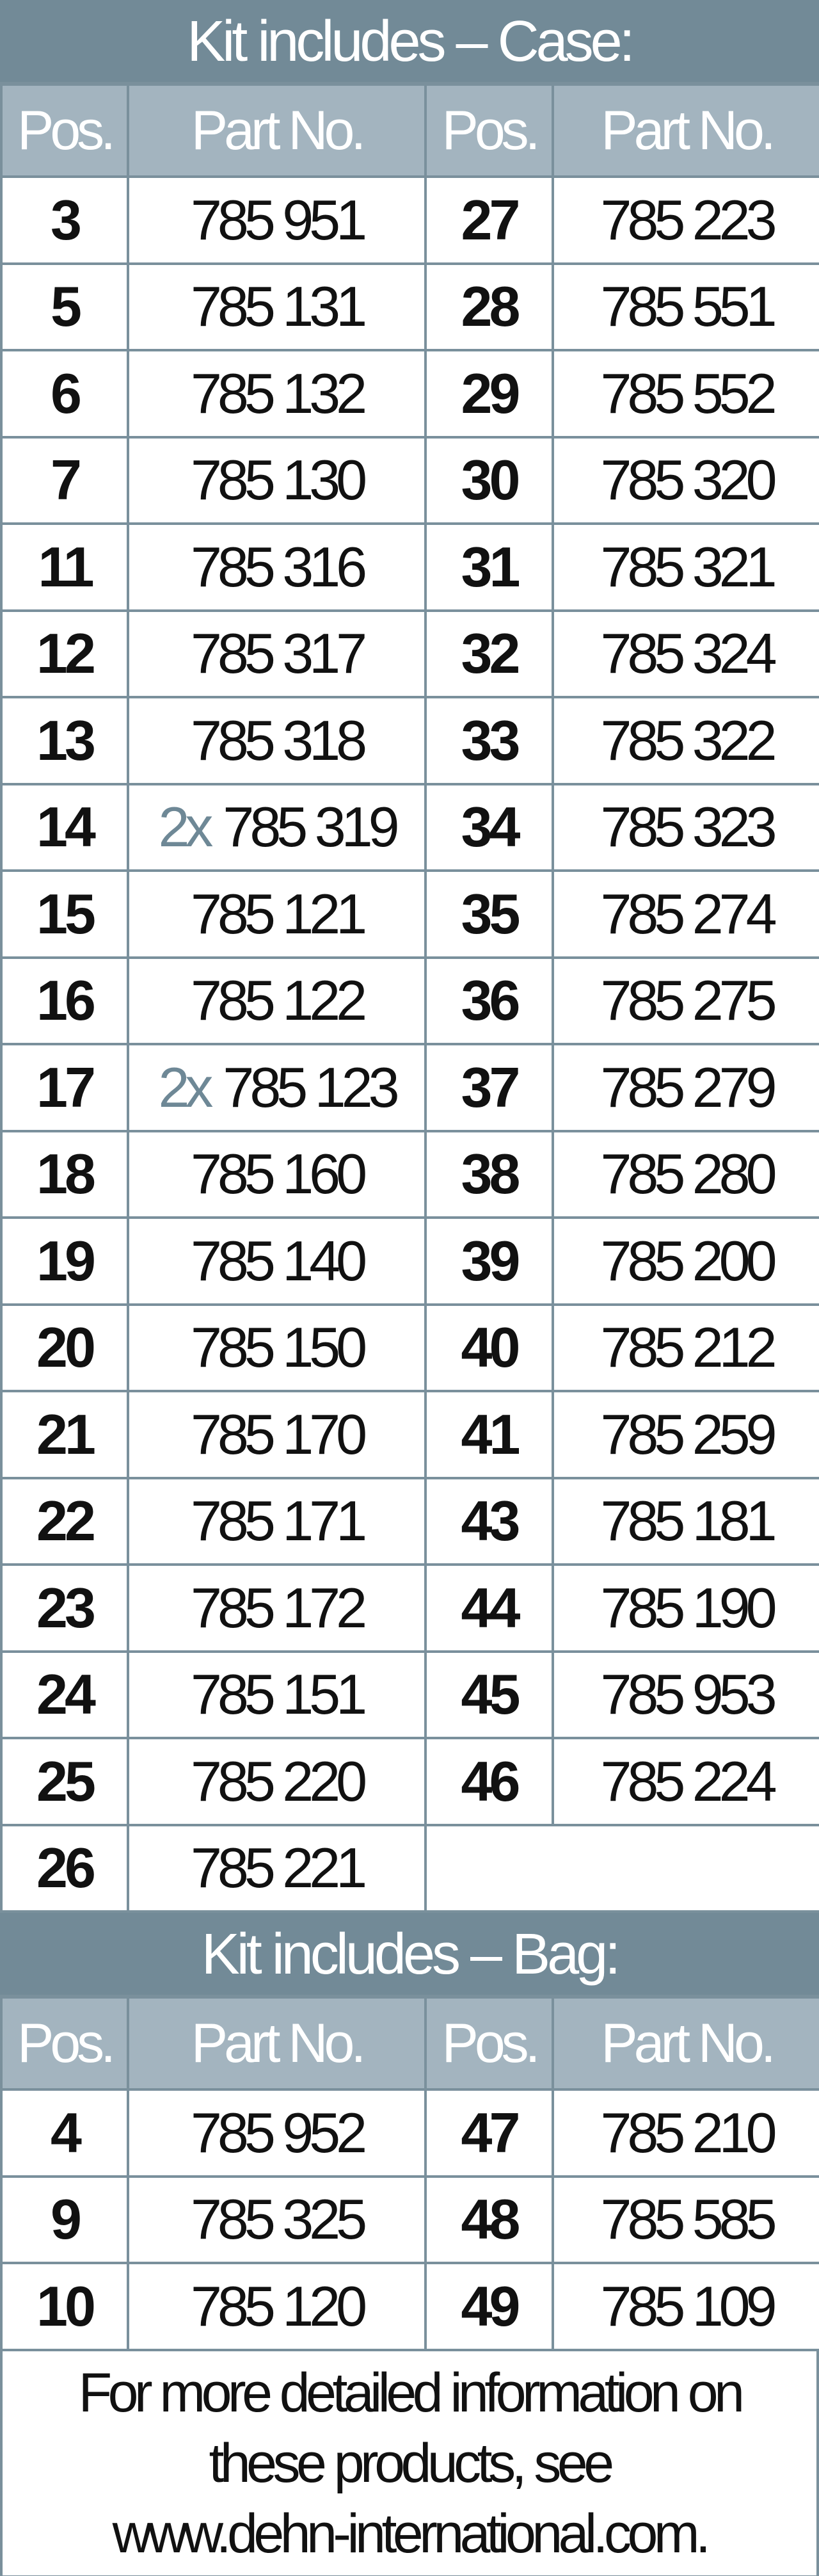  Describe the element at coordinates (65, 1000) in the screenshot. I see `pos-cell: 16` at that location.